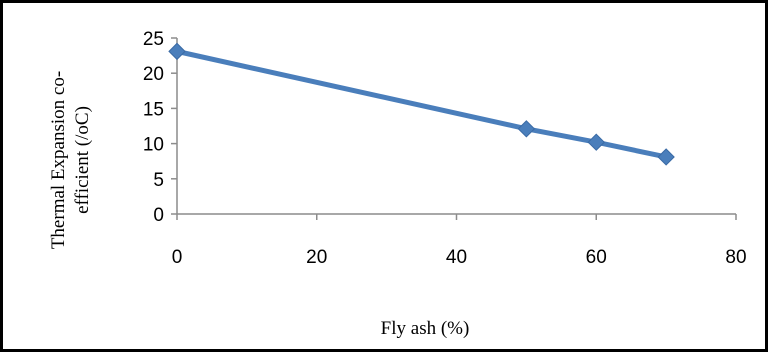 The image size is (768, 352). I want to click on y-axis-title-line-1: Thermal Expansion co-, so click(58, 160).